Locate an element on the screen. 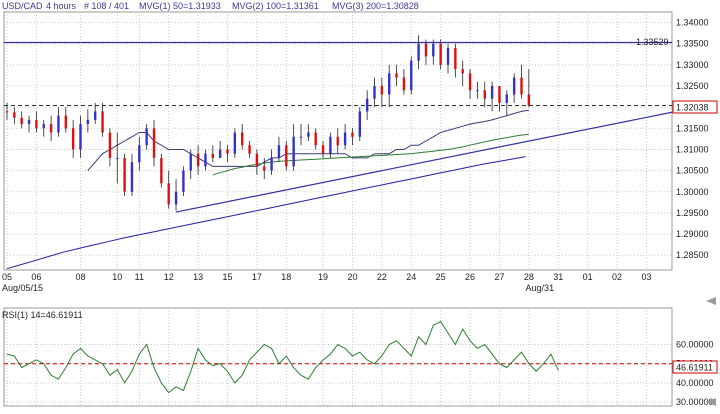  header-symbol: USD/CAD is located at coordinates (22, 6).